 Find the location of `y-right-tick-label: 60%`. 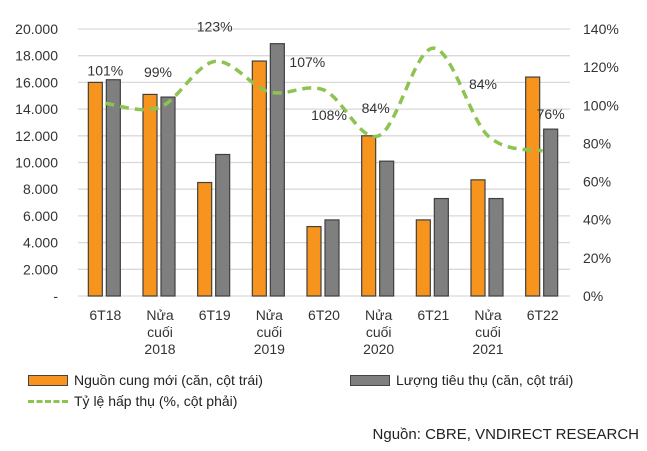

y-right-tick-label: 60% is located at coordinates (597, 182).